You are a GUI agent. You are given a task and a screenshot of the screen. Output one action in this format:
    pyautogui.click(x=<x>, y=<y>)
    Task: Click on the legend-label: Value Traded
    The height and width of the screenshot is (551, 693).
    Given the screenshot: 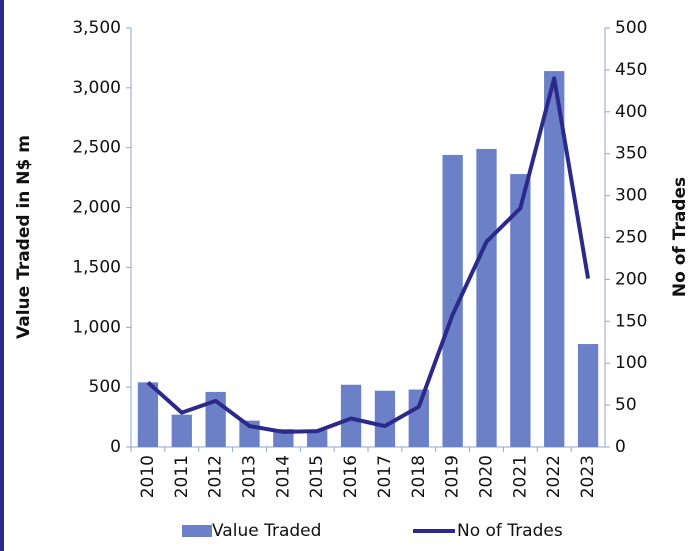 What is the action you would take?
    pyautogui.click(x=266, y=531)
    